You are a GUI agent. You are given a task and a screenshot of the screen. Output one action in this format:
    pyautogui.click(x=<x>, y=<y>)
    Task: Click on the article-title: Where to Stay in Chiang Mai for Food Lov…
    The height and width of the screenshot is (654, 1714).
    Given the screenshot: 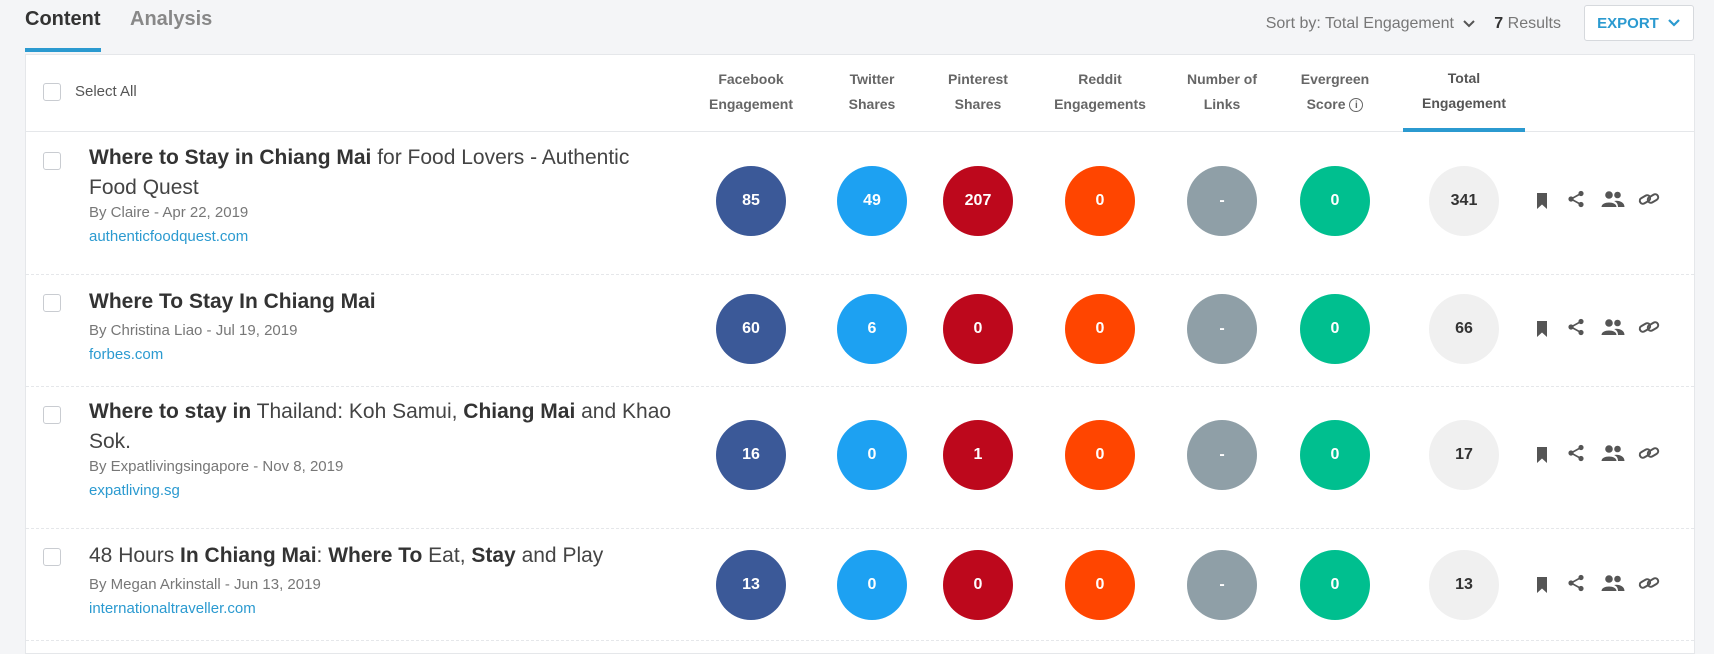 What is the action you would take?
    pyautogui.click(x=384, y=173)
    